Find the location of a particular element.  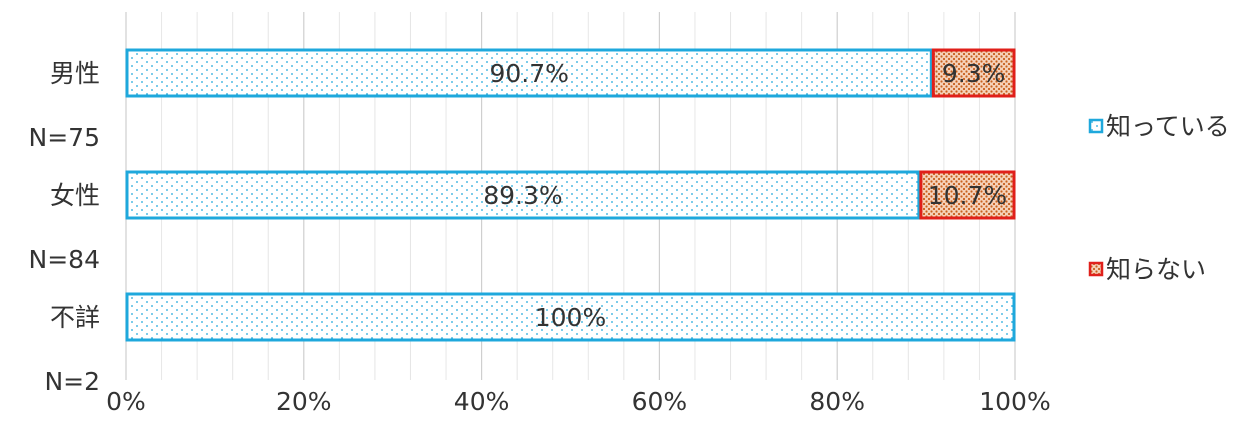

category-note: N=2 is located at coordinates (72, 381).